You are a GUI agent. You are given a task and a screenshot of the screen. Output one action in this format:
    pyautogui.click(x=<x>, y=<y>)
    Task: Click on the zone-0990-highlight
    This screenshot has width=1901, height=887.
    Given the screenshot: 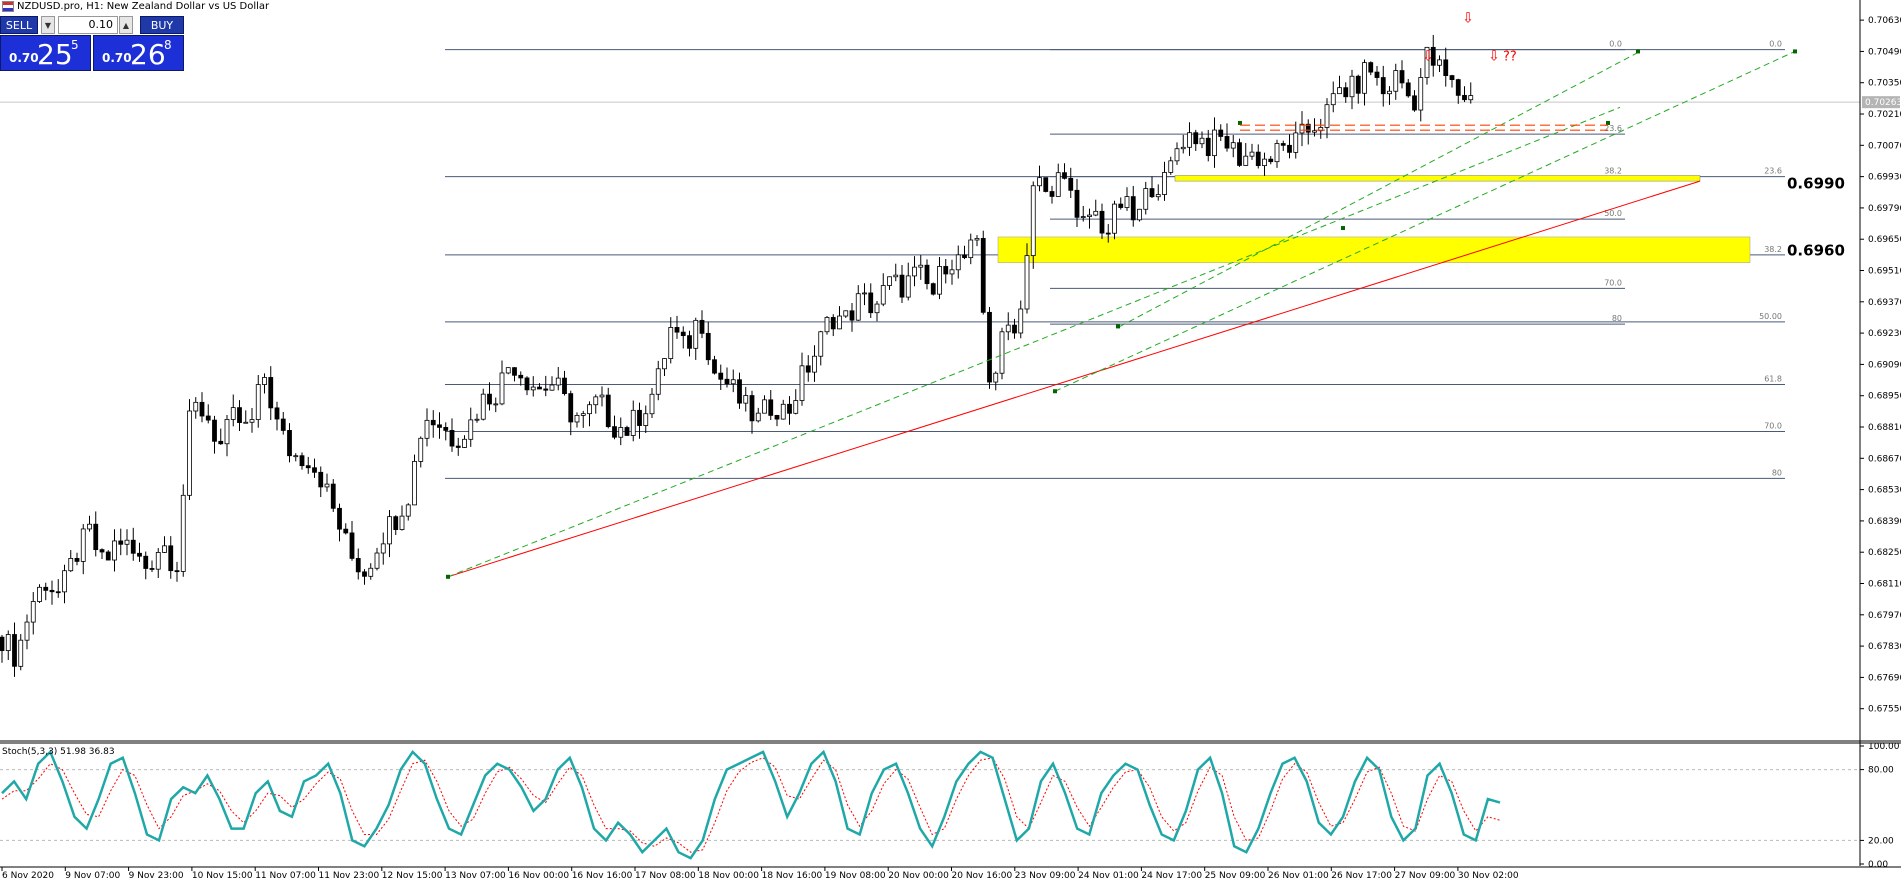 What is the action you would take?
    pyautogui.click(x=1437, y=178)
    